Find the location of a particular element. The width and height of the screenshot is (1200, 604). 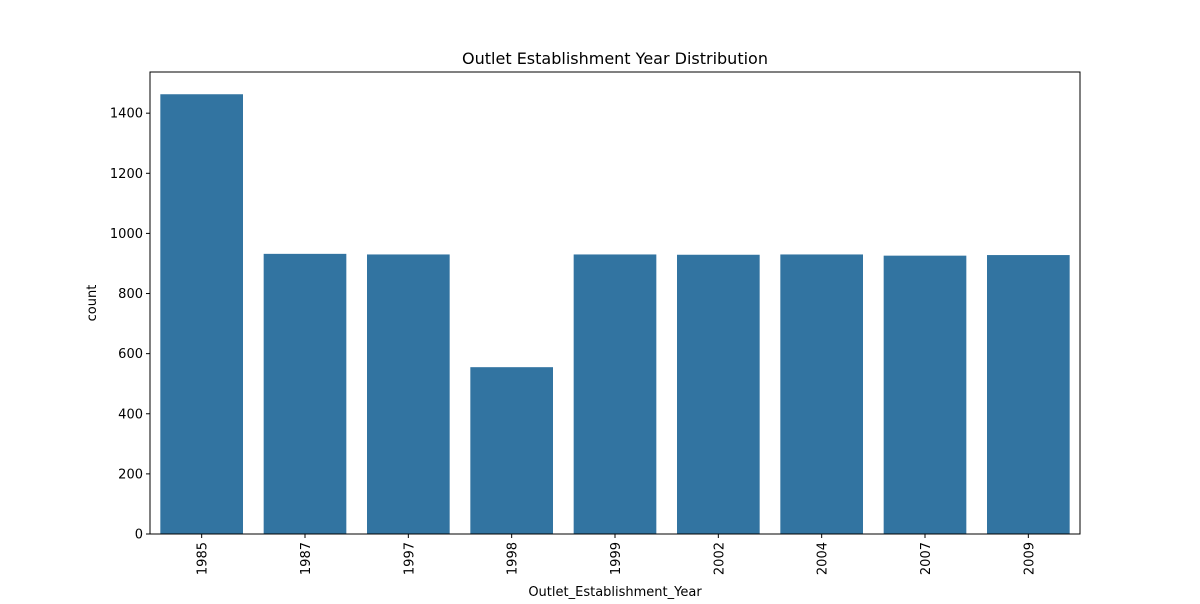

y-tick-label: 1400 is located at coordinates (126, 114).